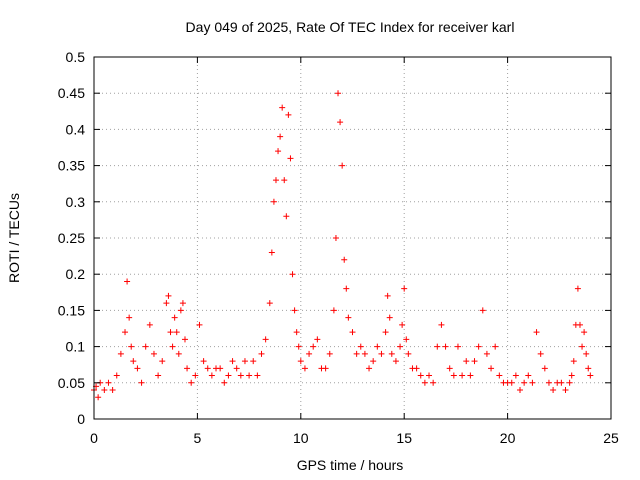 This screenshot has width=640, height=480. What do you see at coordinates (71, 383) in the screenshot?
I see `y-tick-label: 0.05` at bounding box center [71, 383].